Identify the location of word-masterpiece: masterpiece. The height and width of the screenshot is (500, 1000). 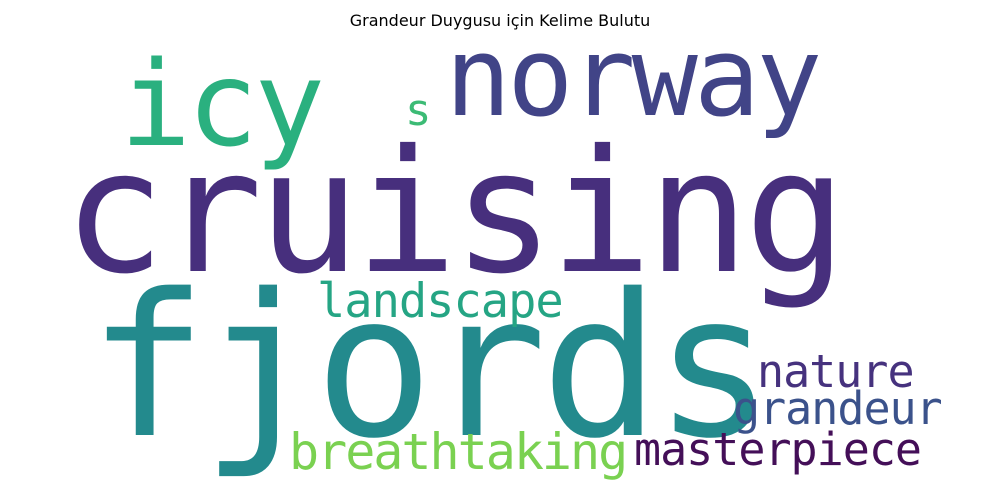
(778, 449).